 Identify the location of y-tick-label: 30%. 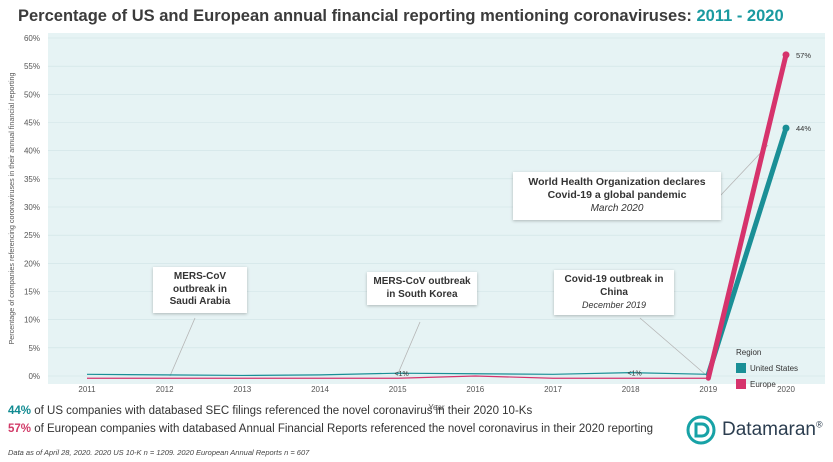
(32, 207).